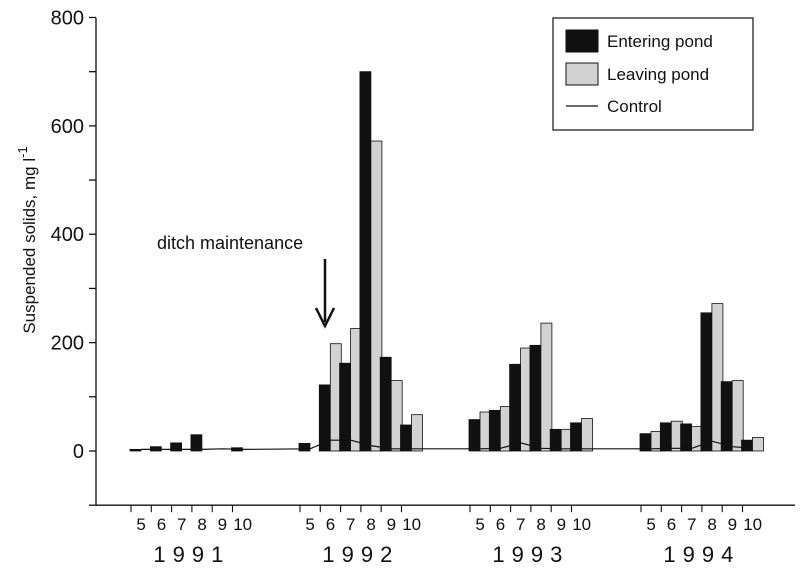 The image size is (805, 570). I want to click on year-label: 1991, so click(191, 554).